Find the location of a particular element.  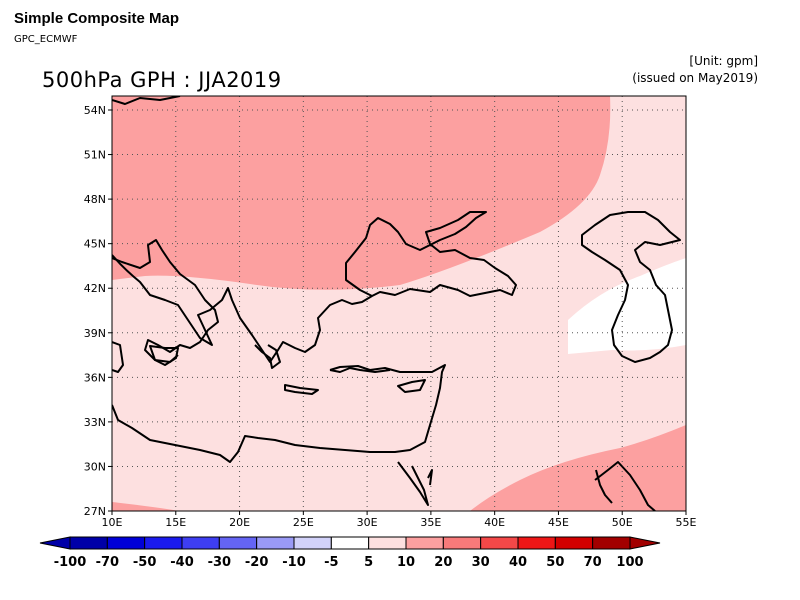

model-subtitle: GPC_ECMWF is located at coordinates (46, 39).